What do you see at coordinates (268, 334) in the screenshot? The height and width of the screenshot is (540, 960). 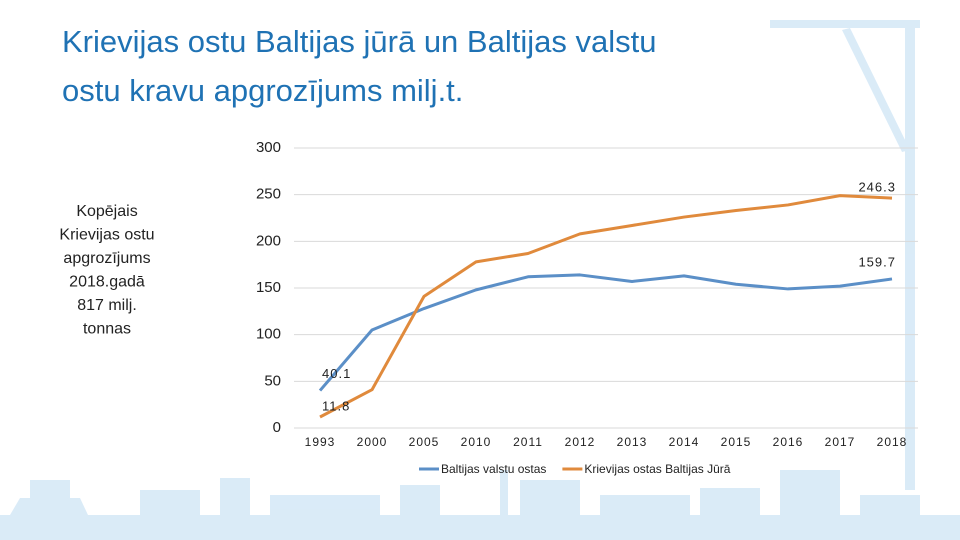 I see `y-tick-label: 100` at bounding box center [268, 334].